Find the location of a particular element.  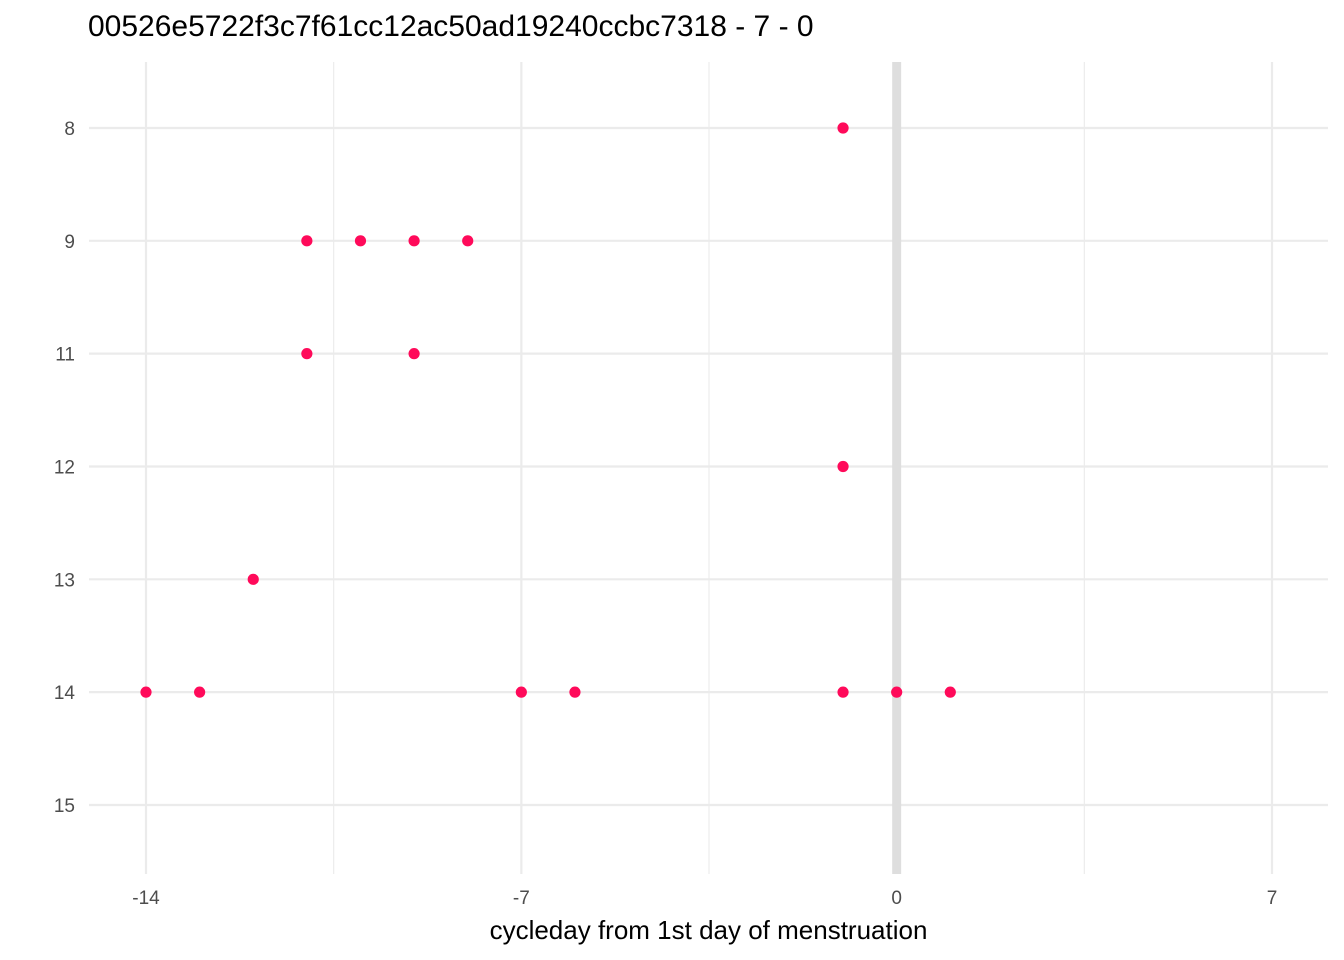

y-tick-label-15: 15 is located at coordinates (64, 806).